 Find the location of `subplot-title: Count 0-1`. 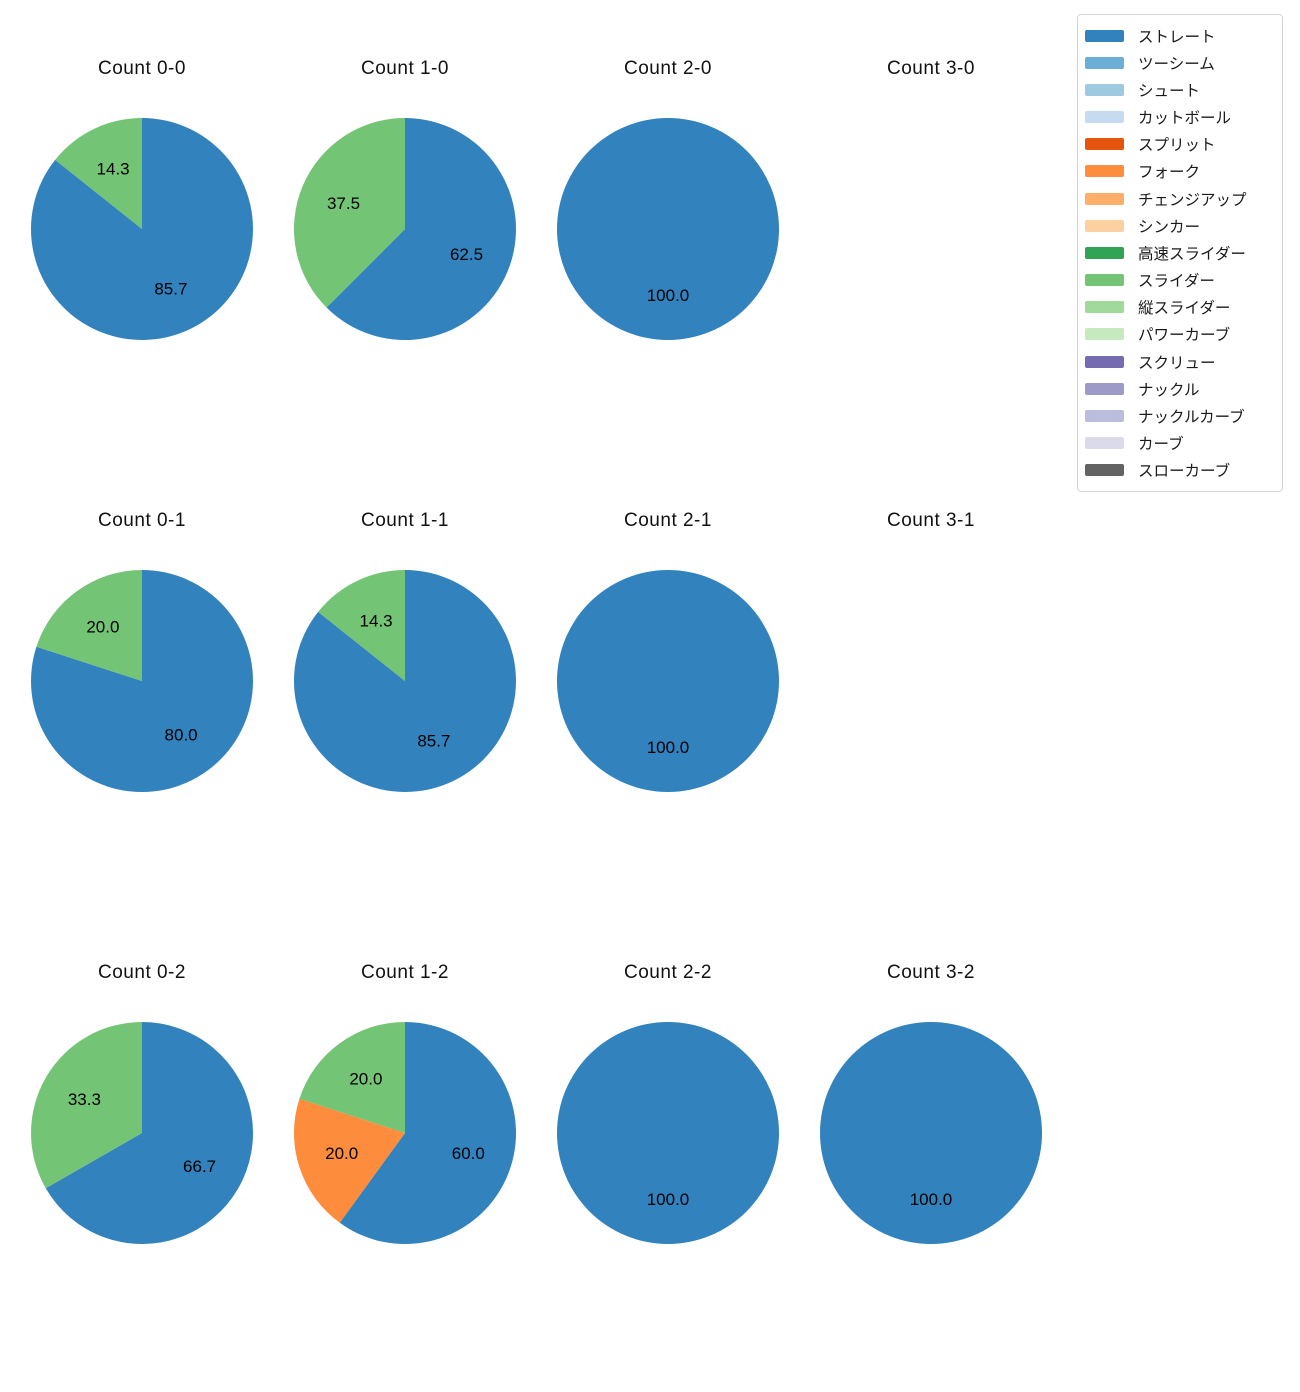

subplot-title: Count 0-1 is located at coordinates (142, 520).